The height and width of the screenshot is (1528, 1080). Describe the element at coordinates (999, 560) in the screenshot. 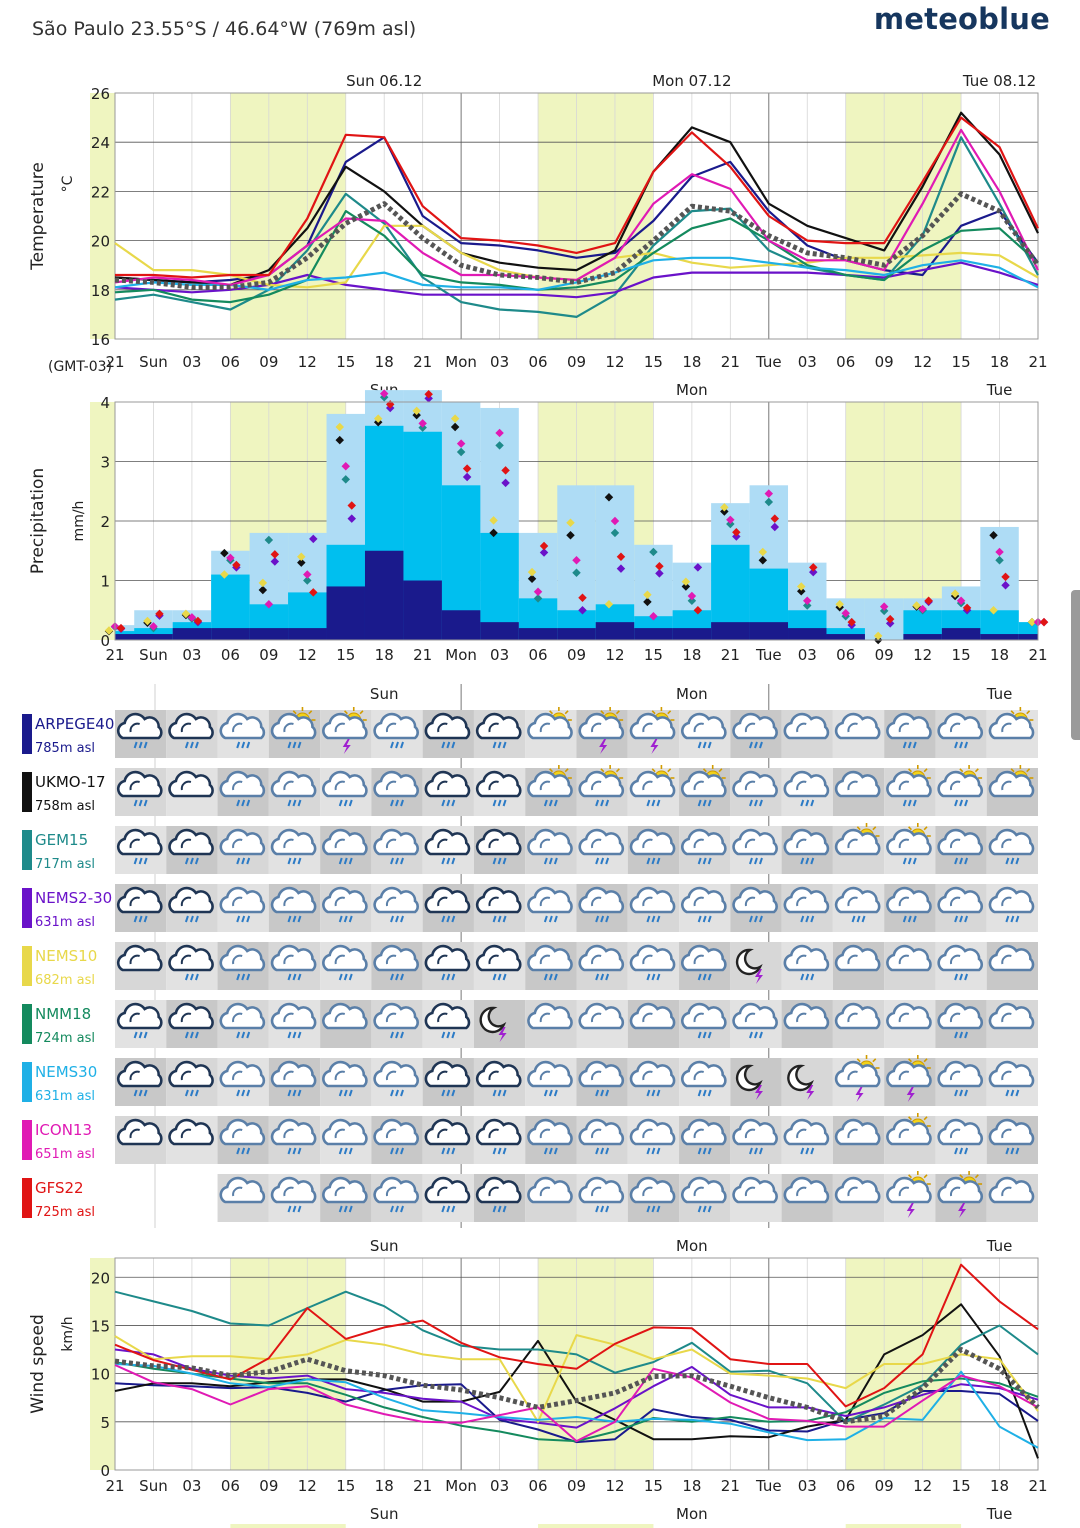

I see `precip-marker-gem15` at that location.